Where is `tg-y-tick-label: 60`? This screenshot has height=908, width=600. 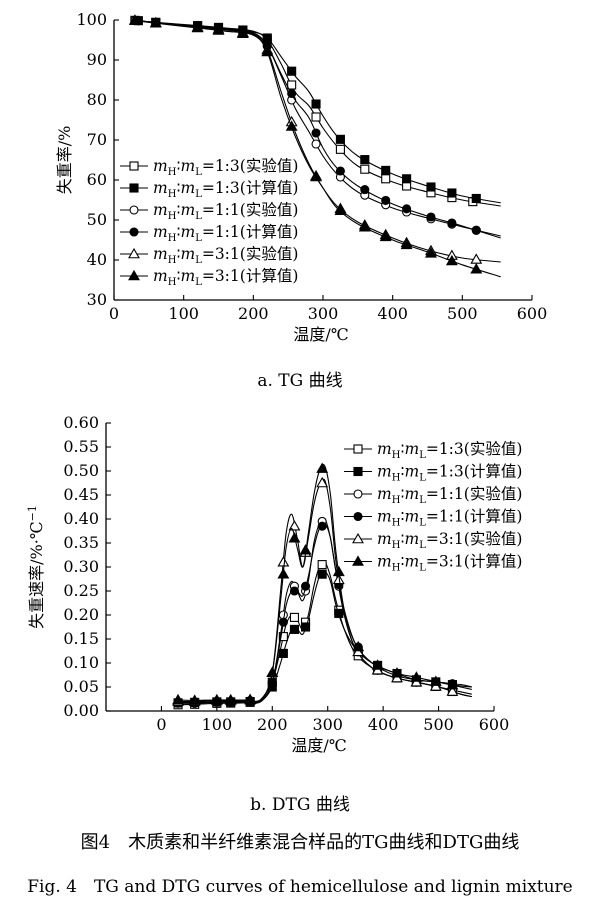 tg-y-tick-label: 60 is located at coordinates (97, 179).